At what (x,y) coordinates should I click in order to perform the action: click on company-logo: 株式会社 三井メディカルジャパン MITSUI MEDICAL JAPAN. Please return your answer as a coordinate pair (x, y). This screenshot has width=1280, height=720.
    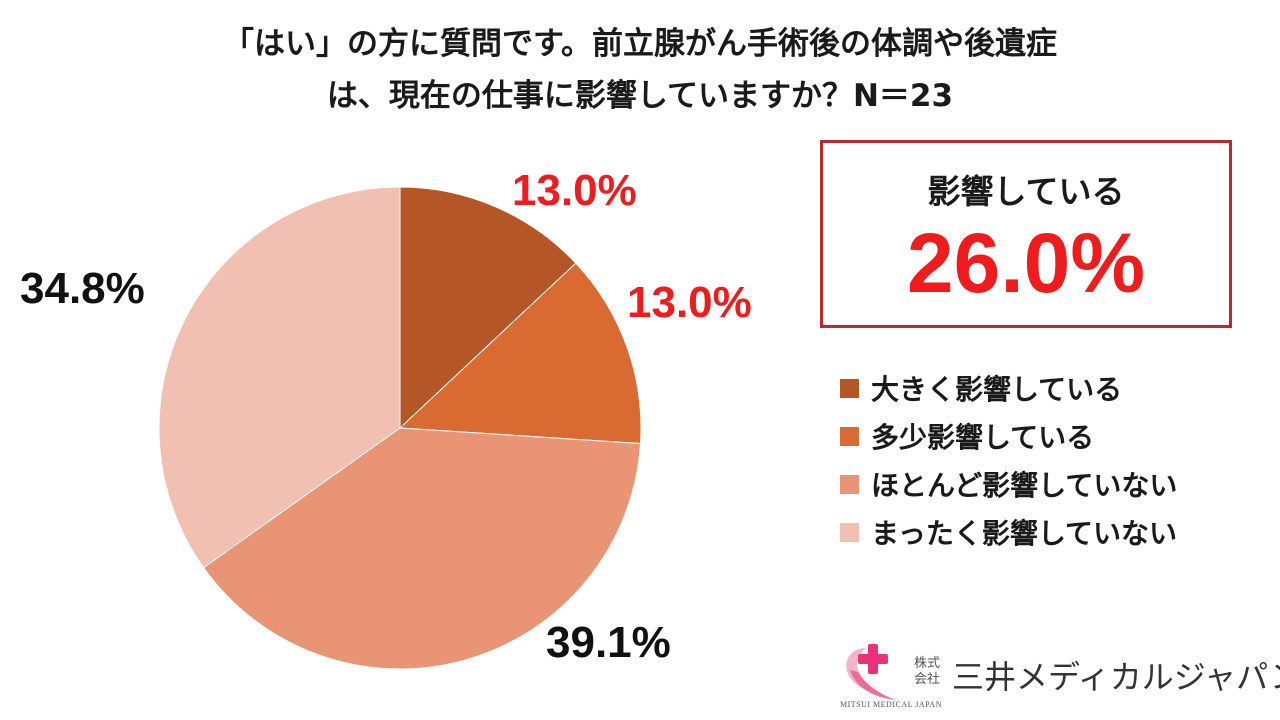
    Looking at the image, I should click on (1058, 677).